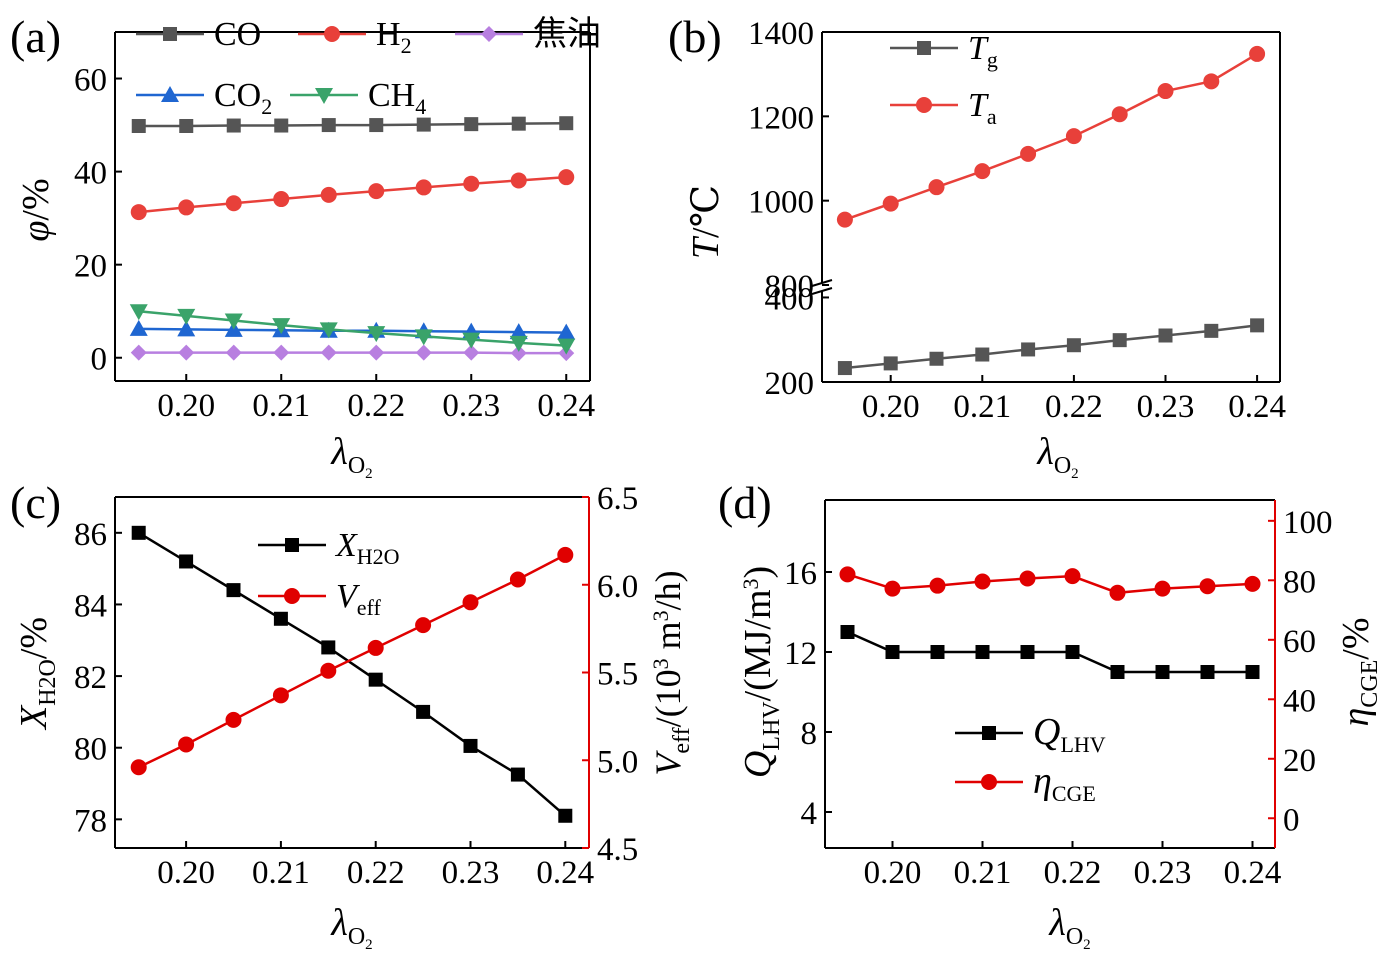 This screenshot has height=979, width=1391. What do you see at coordinates (90, 606) in the screenshot?
I see `panel-c-ytick-label: 84` at bounding box center [90, 606].